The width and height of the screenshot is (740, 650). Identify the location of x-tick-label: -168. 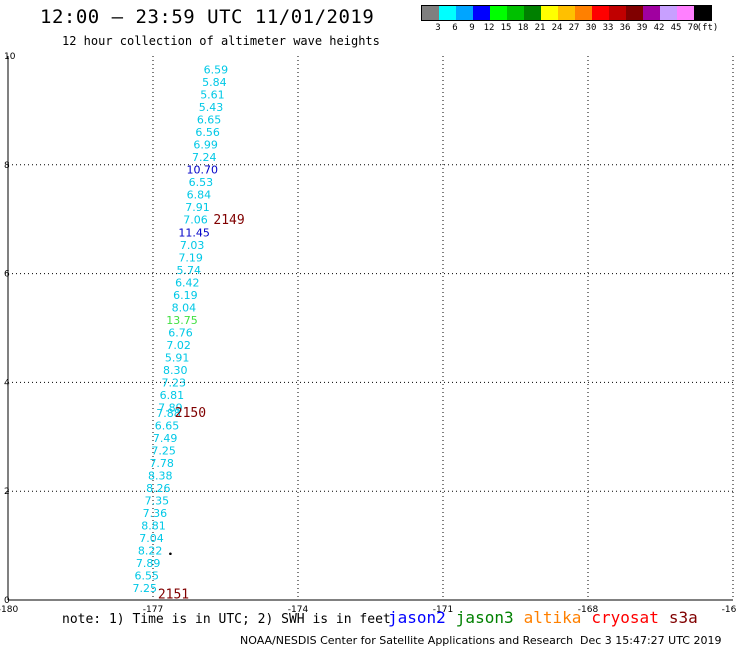
(588, 610).